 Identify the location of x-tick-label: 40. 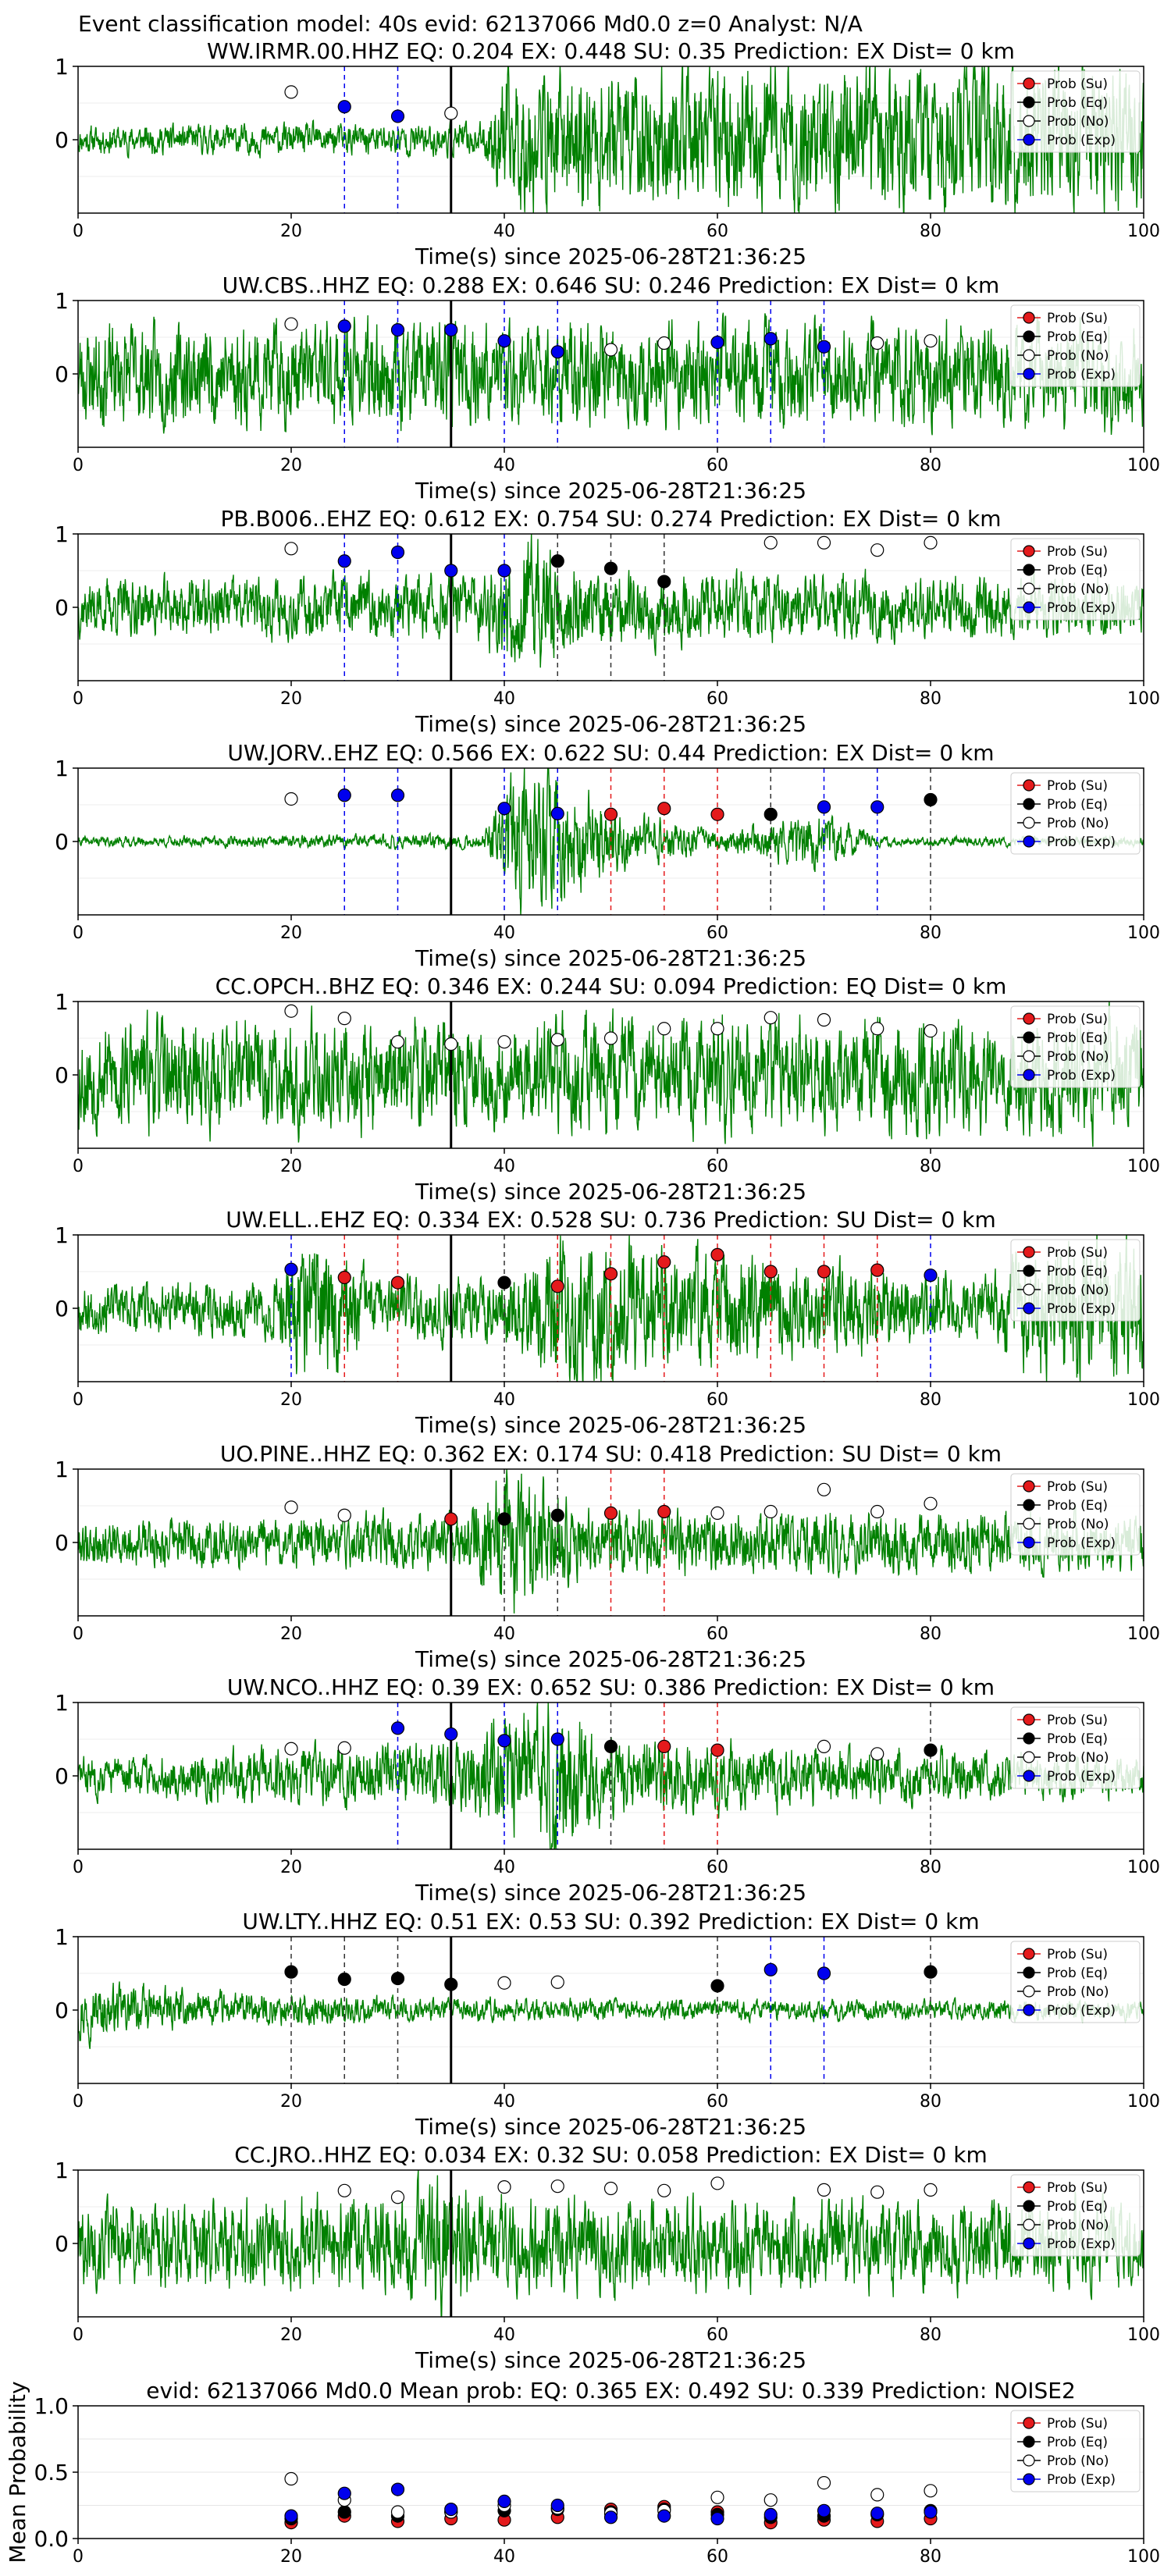
(504, 2102).